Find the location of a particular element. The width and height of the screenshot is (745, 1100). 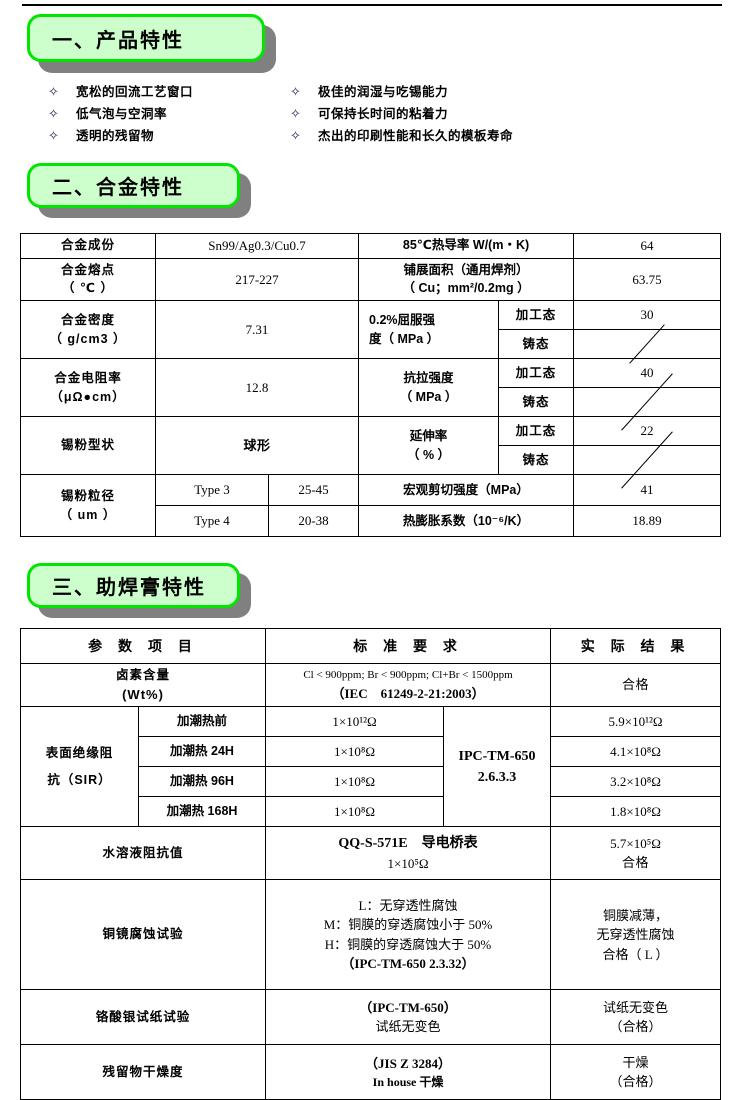

flux-standard-line1: L：无穿透性腐蚀 is located at coordinates (408, 905).